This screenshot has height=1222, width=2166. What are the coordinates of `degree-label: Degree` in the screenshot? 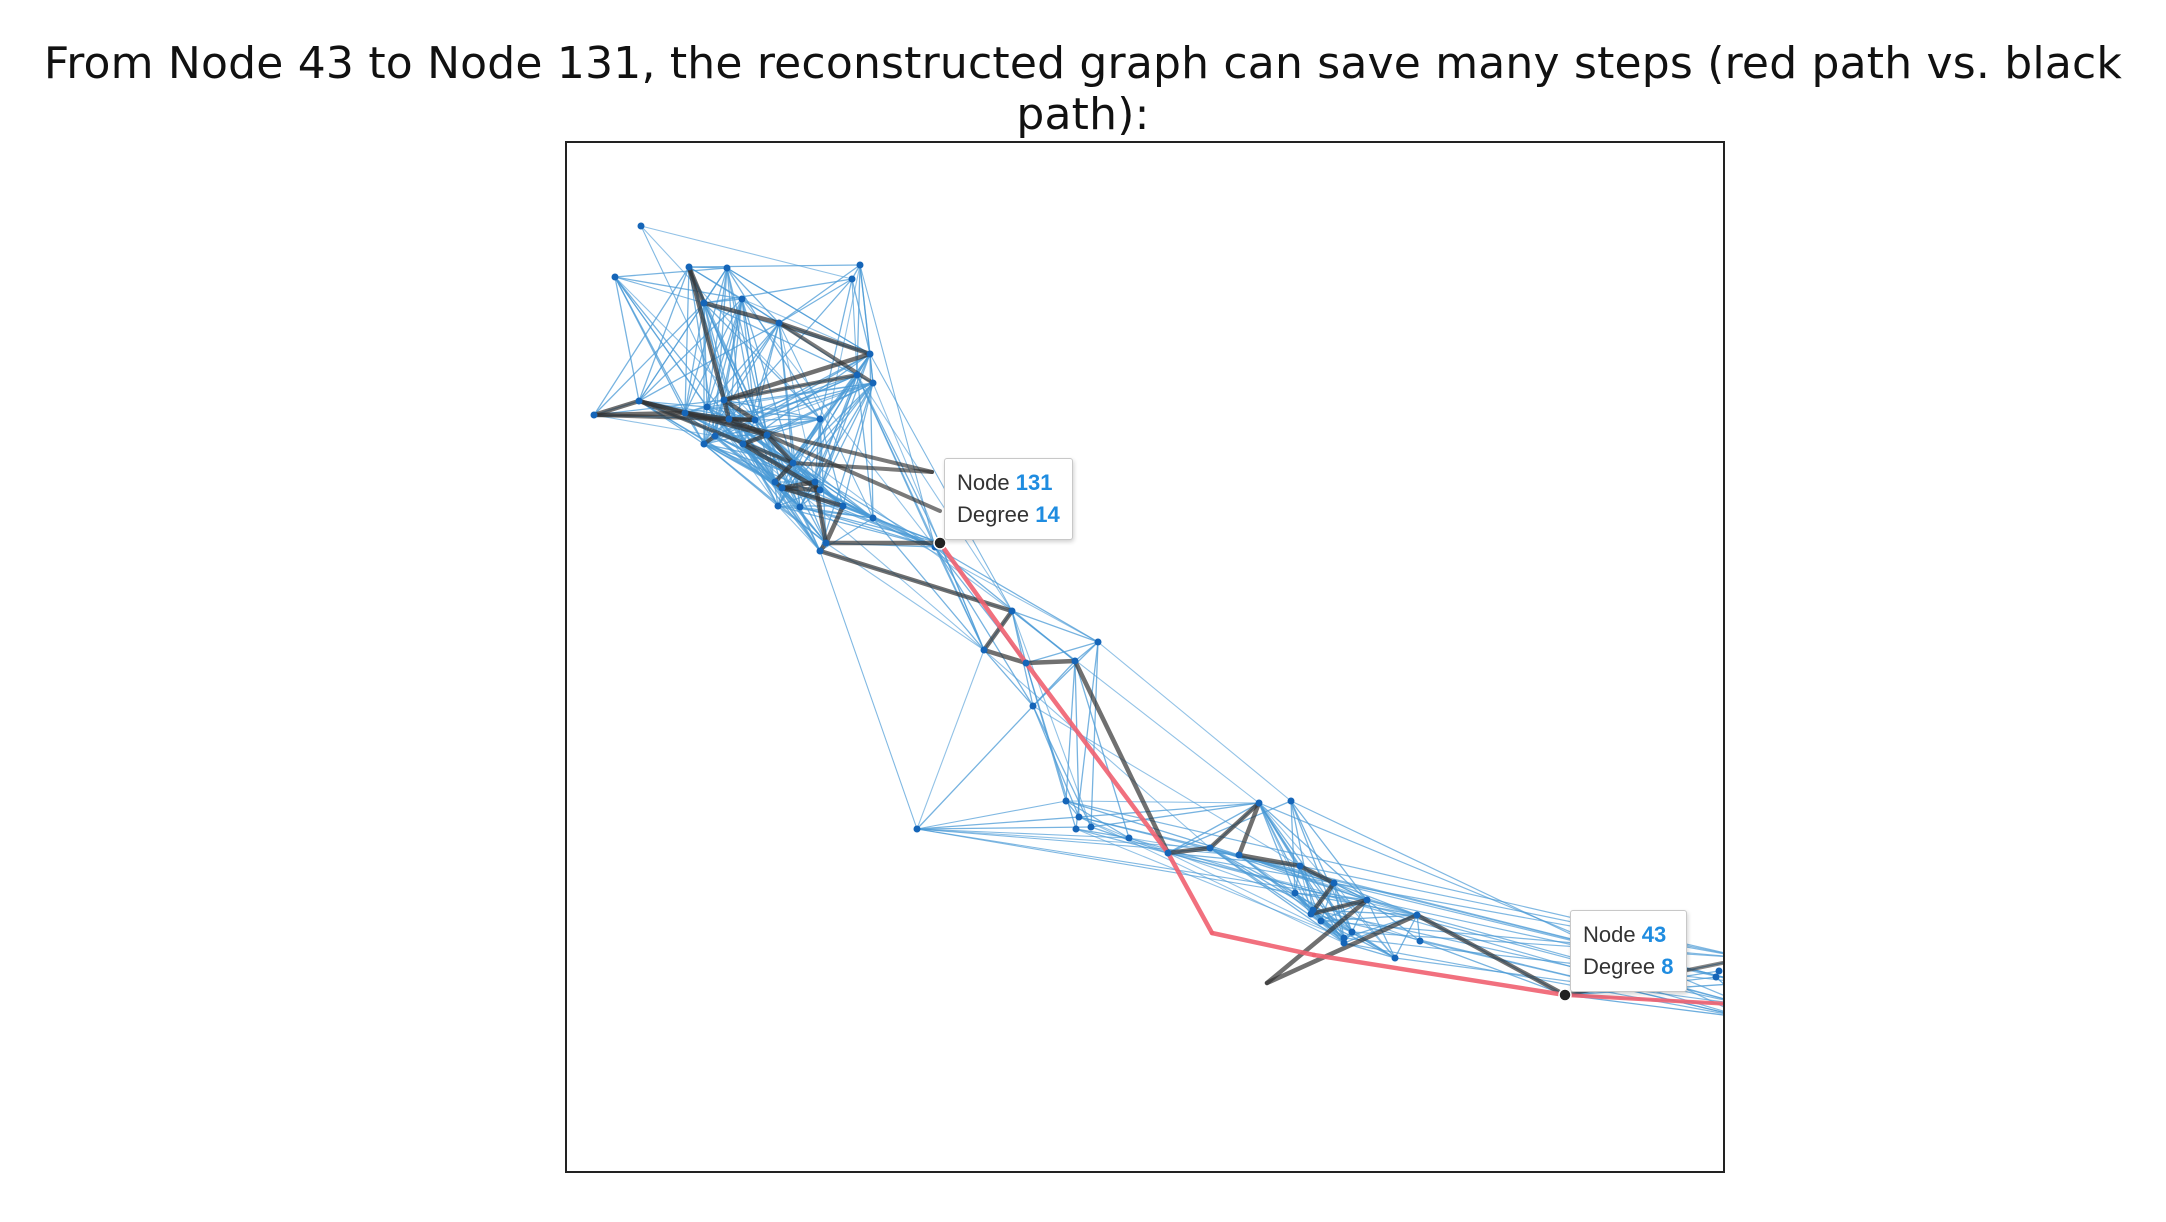 It's located at (993, 514).